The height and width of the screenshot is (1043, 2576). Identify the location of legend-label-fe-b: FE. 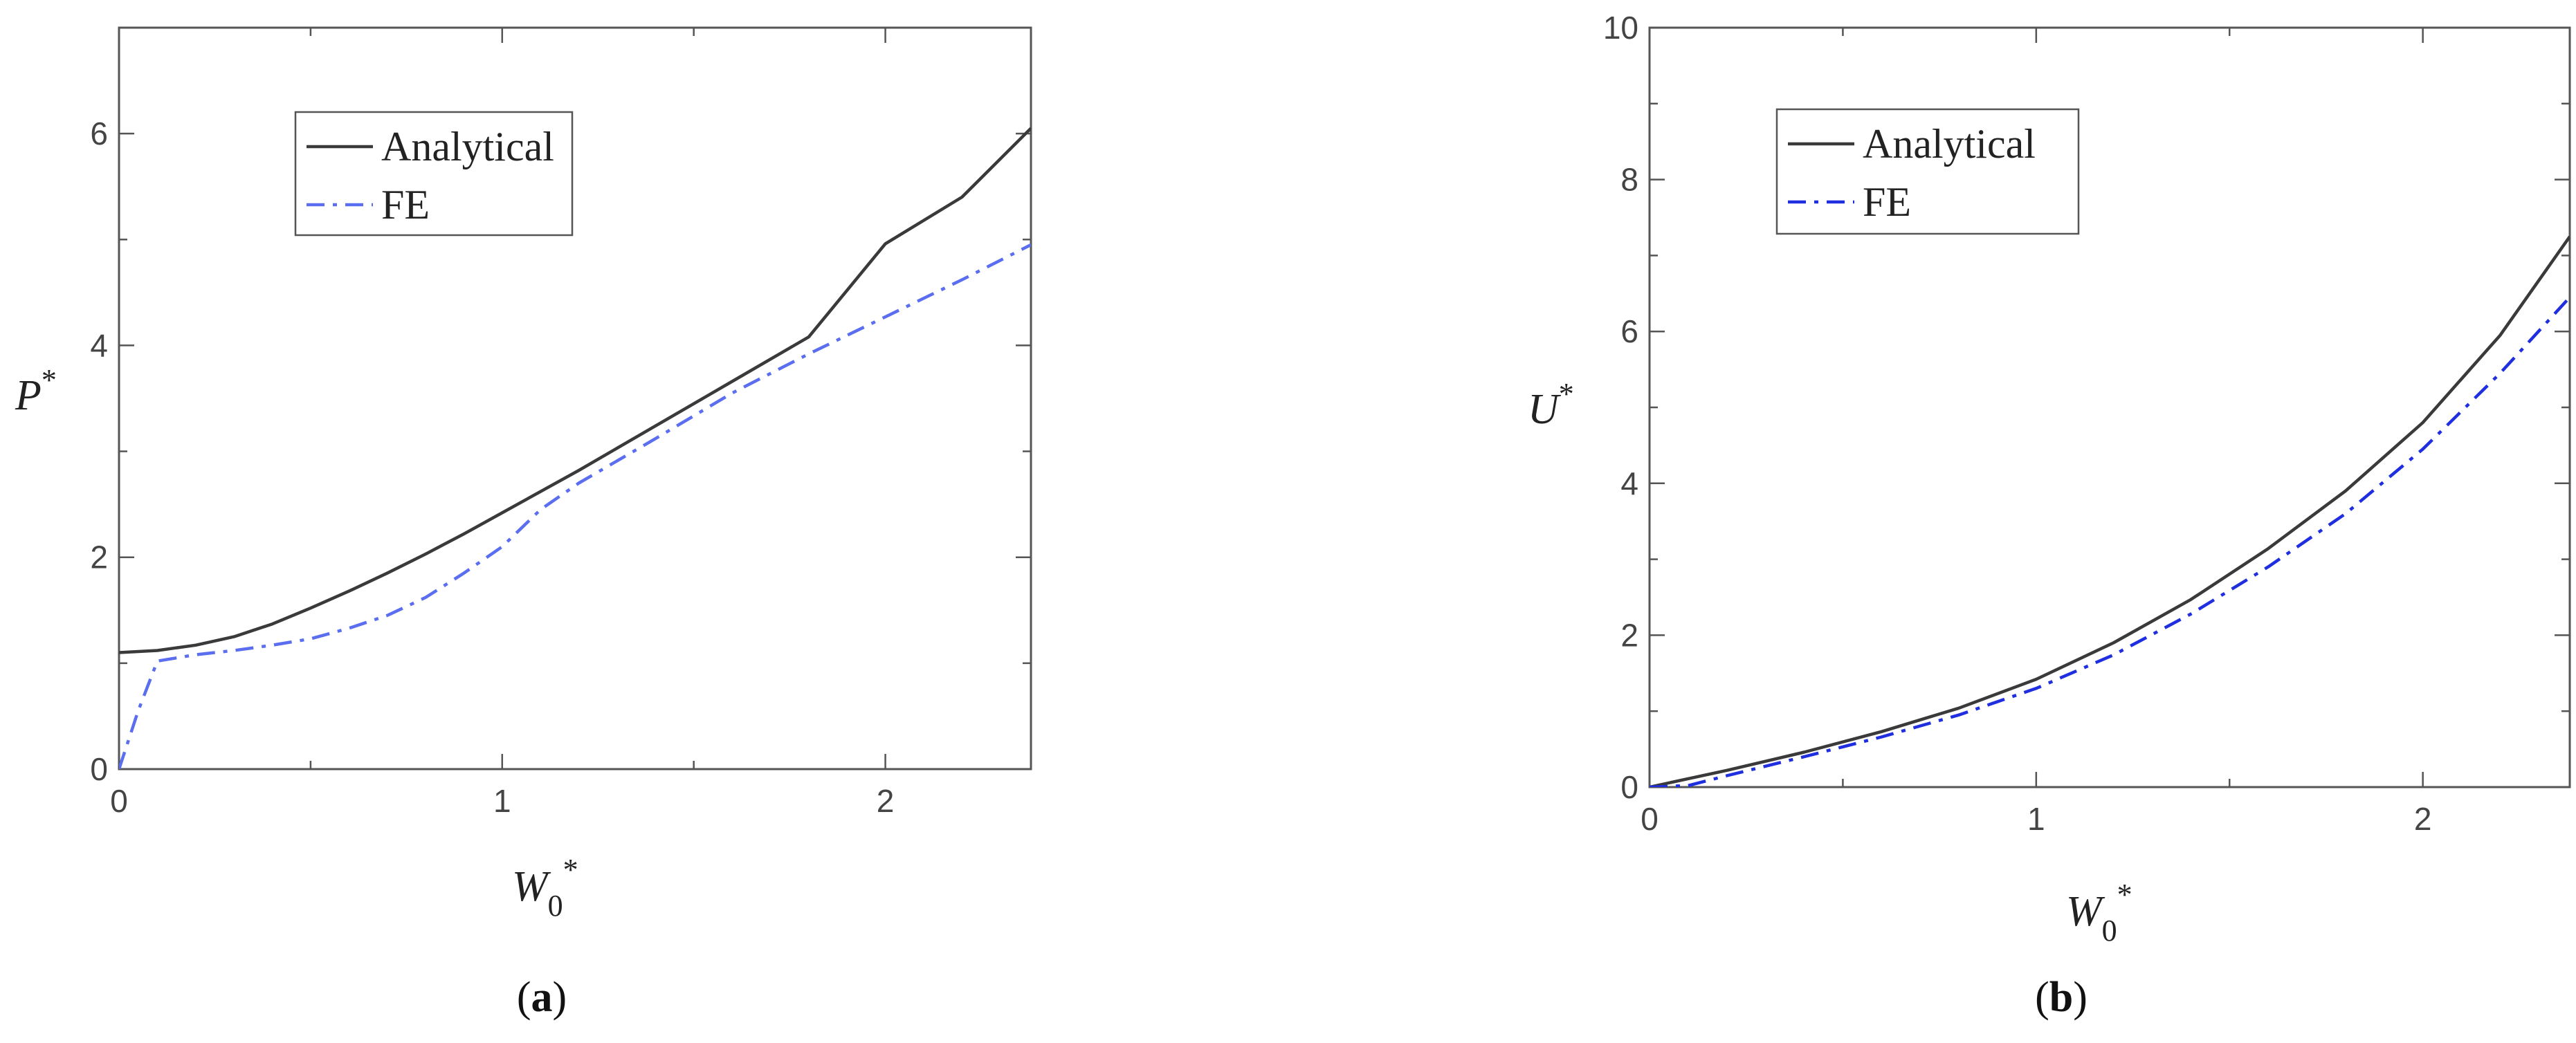
(1887, 202).